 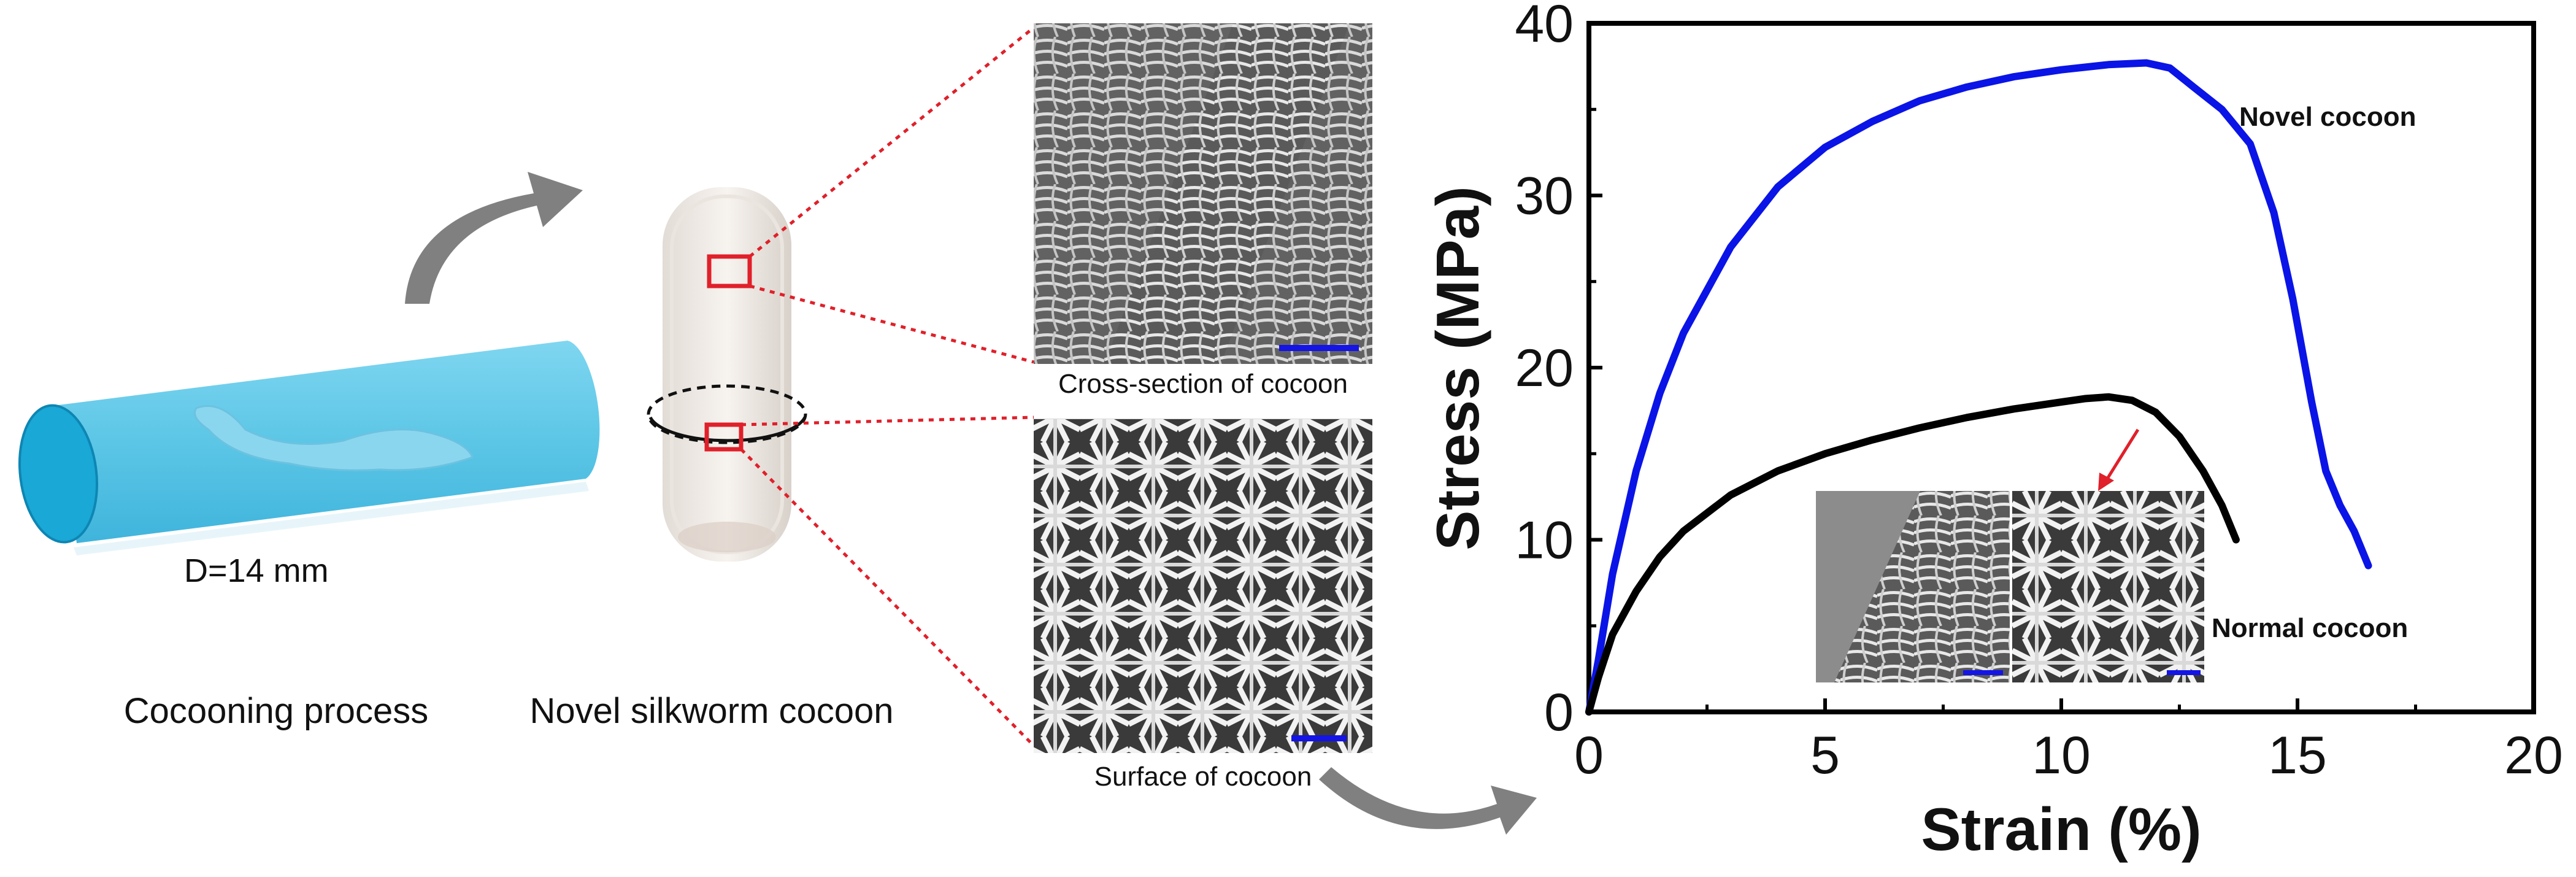 What do you see at coordinates (724, 437) in the screenshot?
I see `highlight-box-mid` at bounding box center [724, 437].